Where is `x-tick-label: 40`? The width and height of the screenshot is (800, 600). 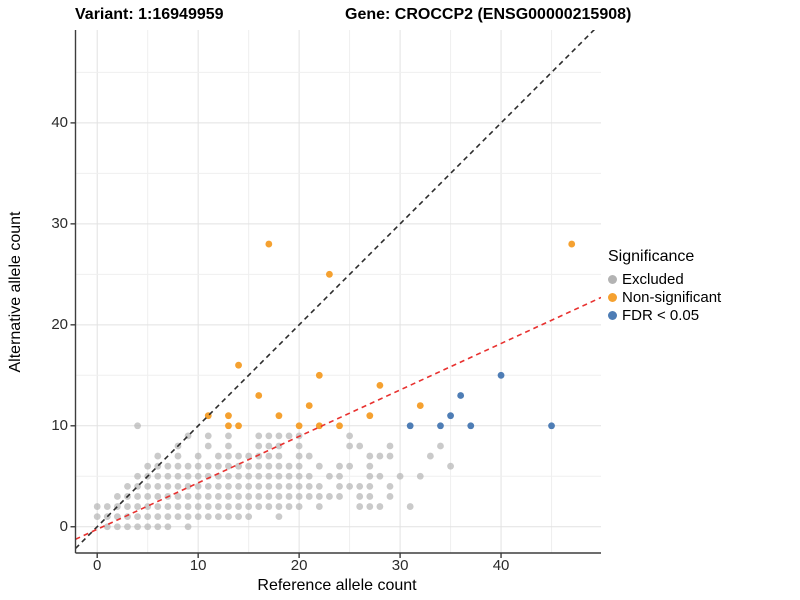
x-tick-label: 40 is located at coordinates (501, 565).